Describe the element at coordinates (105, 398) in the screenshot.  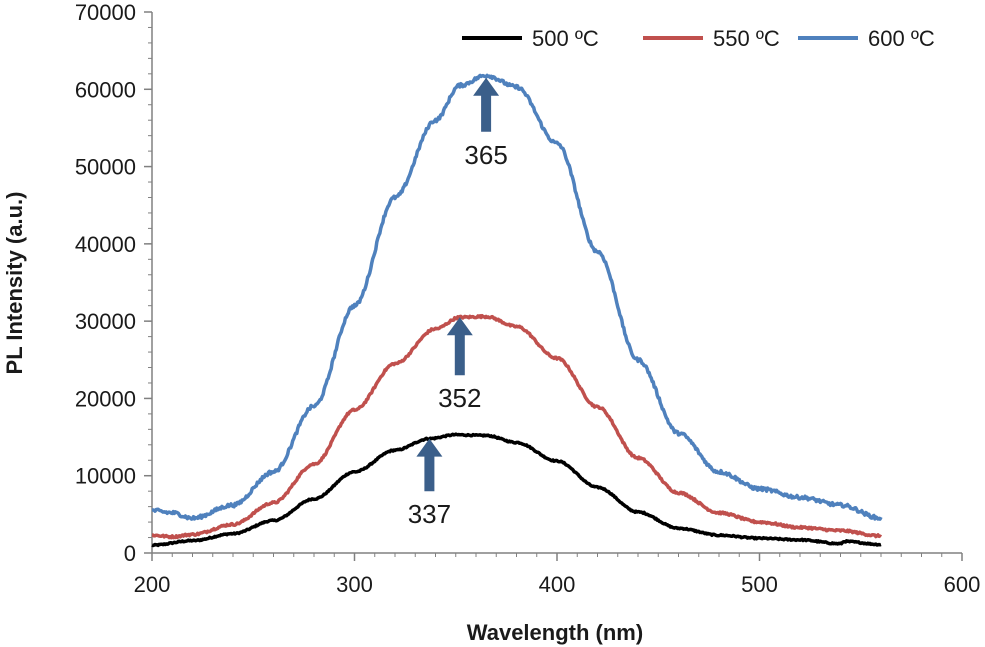
I see `y-tick-label: 20000` at that location.